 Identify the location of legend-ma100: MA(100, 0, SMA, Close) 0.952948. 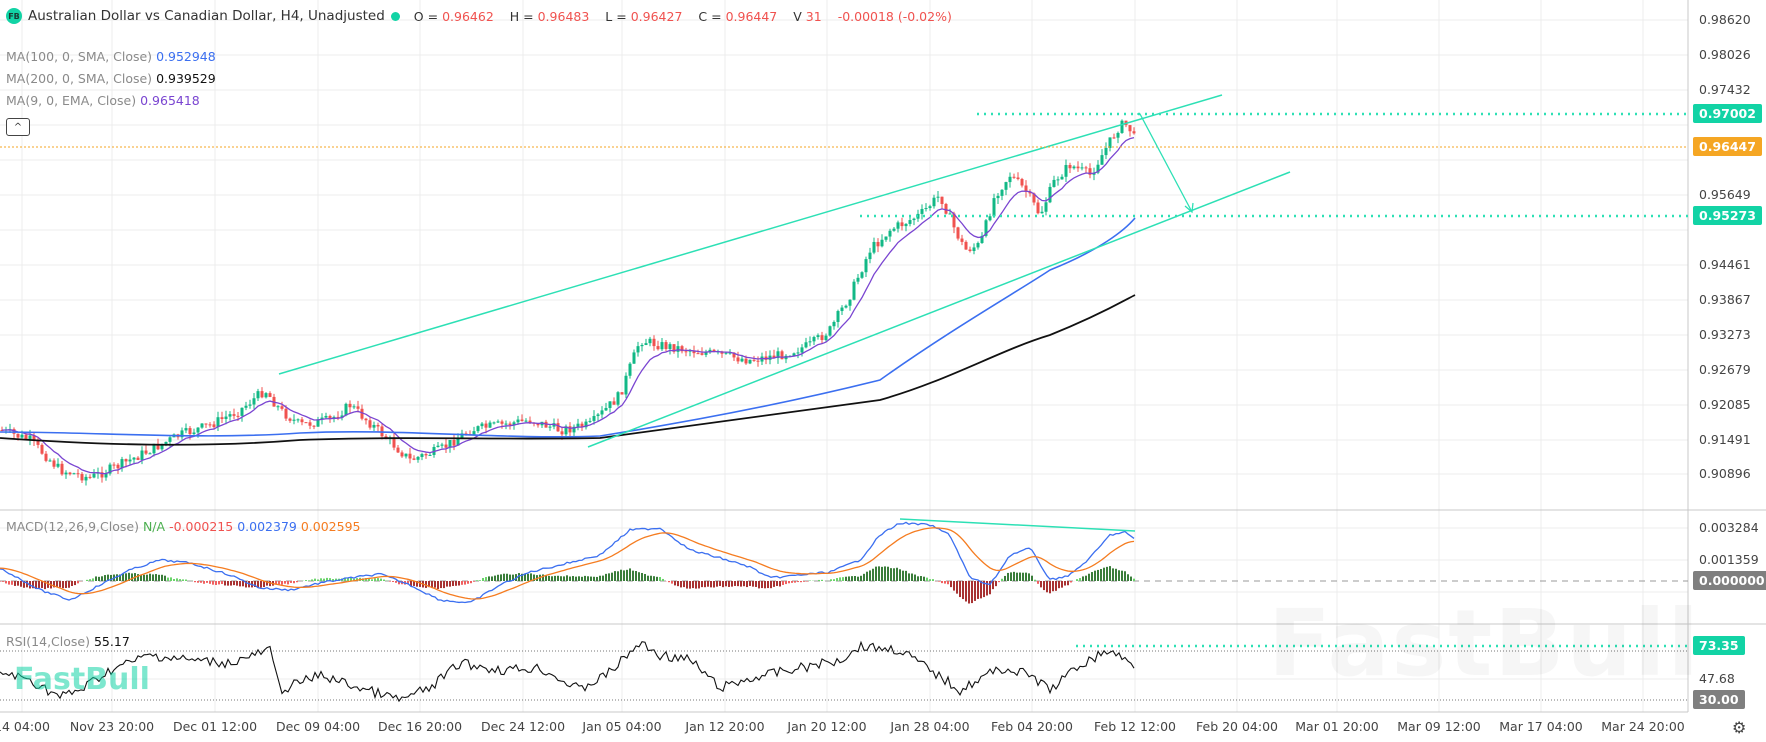
(111, 56).